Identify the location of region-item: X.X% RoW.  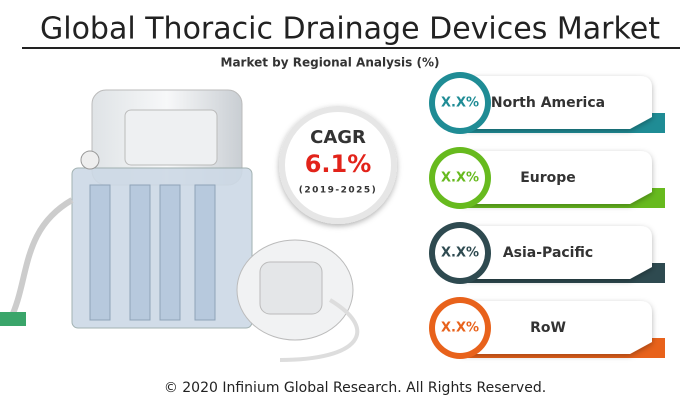
(547, 328).